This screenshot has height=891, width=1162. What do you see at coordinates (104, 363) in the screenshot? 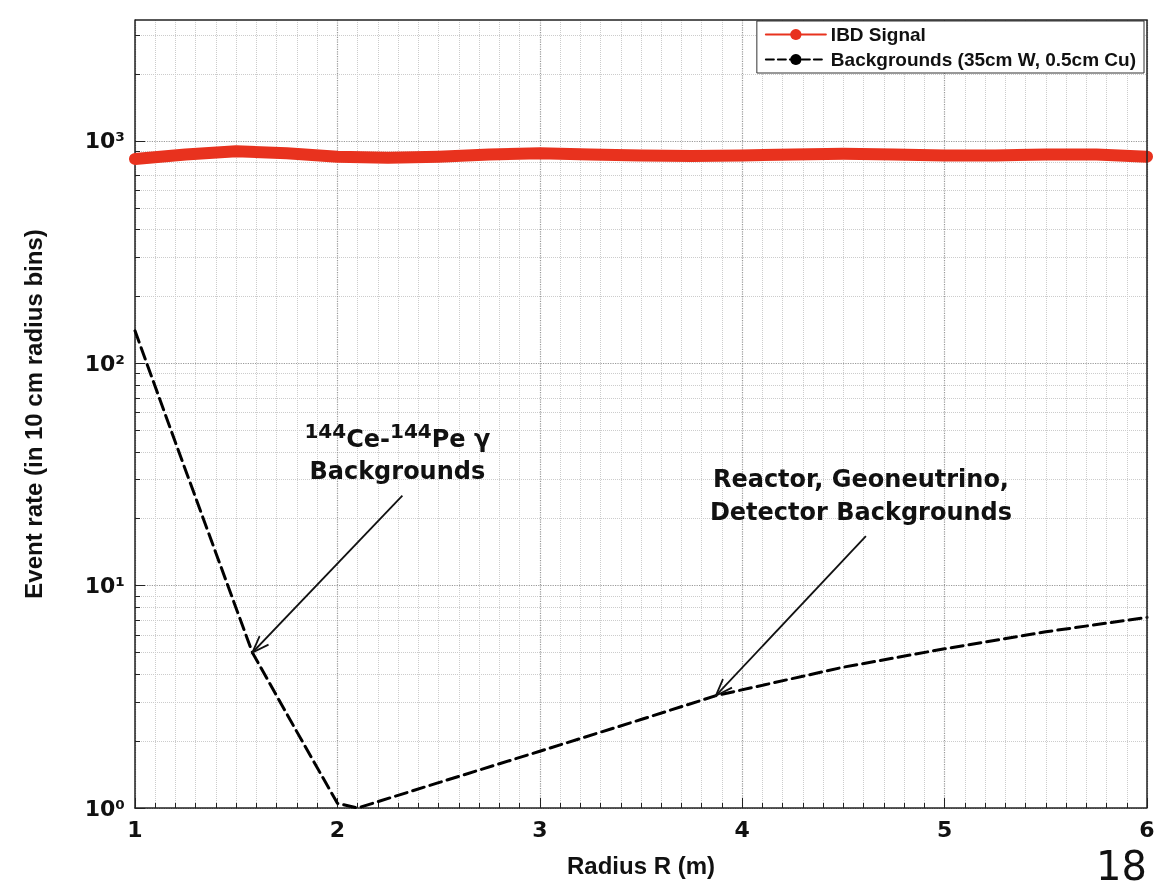
I see `y-tick-label: 10²` at bounding box center [104, 363].